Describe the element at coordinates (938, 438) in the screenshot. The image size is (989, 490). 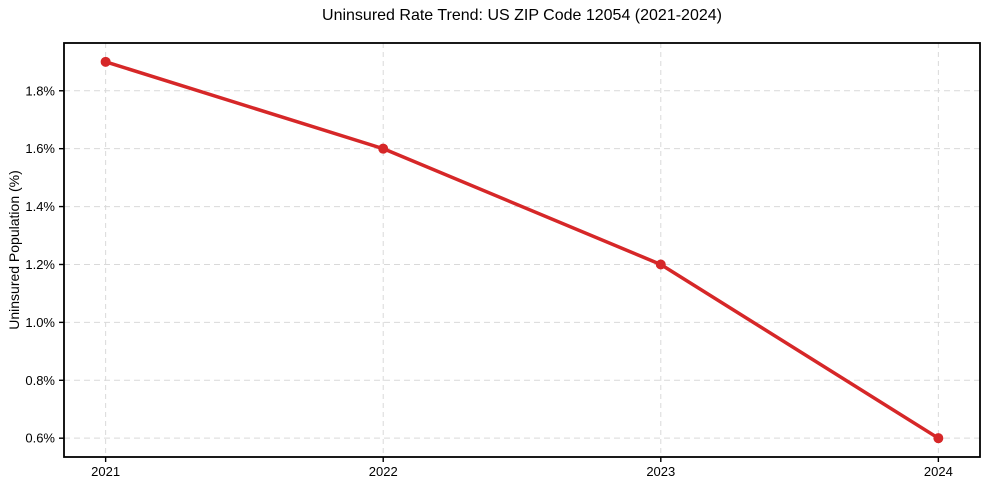
I see `data-point-2024` at that location.